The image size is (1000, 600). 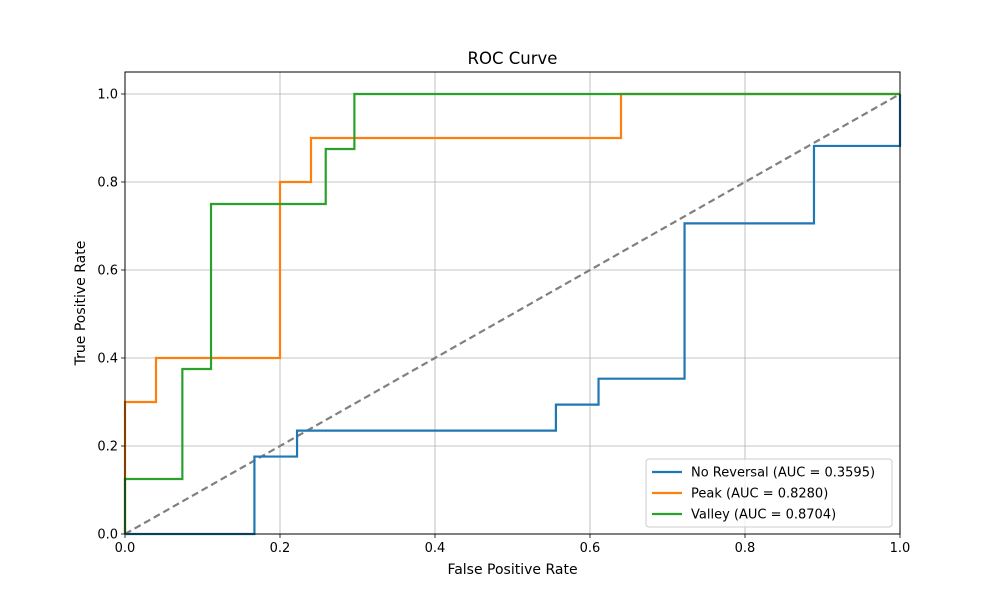 What do you see at coordinates (111, 315) in the screenshot?
I see `y-axis-ticks: 0.0 0.2 0.4 0.6 0.8 1.0` at bounding box center [111, 315].